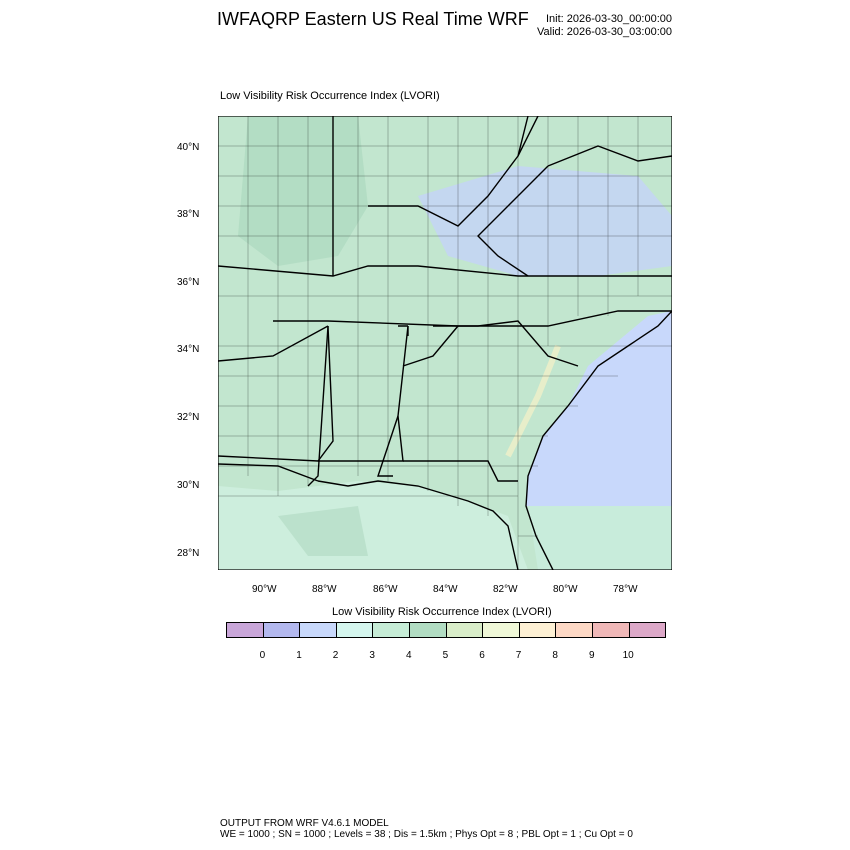 The width and height of the screenshot is (850, 850). Describe the element at coordinates (482, 655) in the screenshot. I see `colorbar-label: 6` at that location.